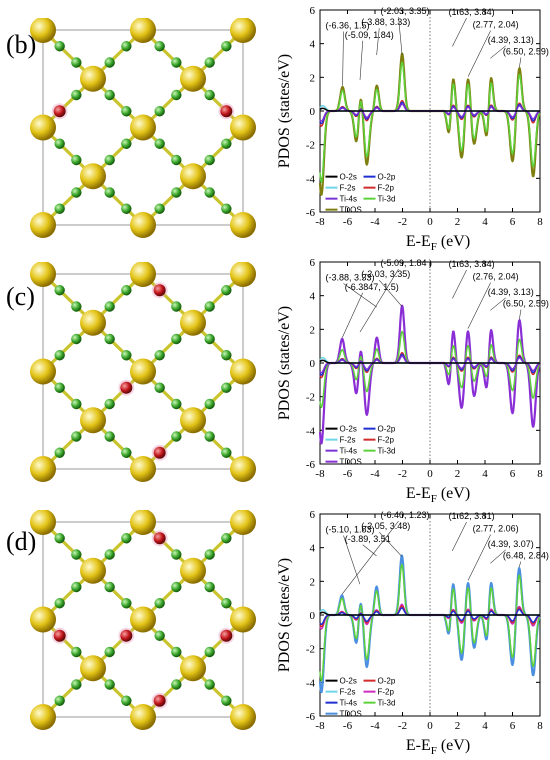 The width and height of the screenshot is (550, 760). What do you see at coordinates (313, 330) in the screenshot?
I see `y-tick-label: 2` at bounding box center [313, 330].